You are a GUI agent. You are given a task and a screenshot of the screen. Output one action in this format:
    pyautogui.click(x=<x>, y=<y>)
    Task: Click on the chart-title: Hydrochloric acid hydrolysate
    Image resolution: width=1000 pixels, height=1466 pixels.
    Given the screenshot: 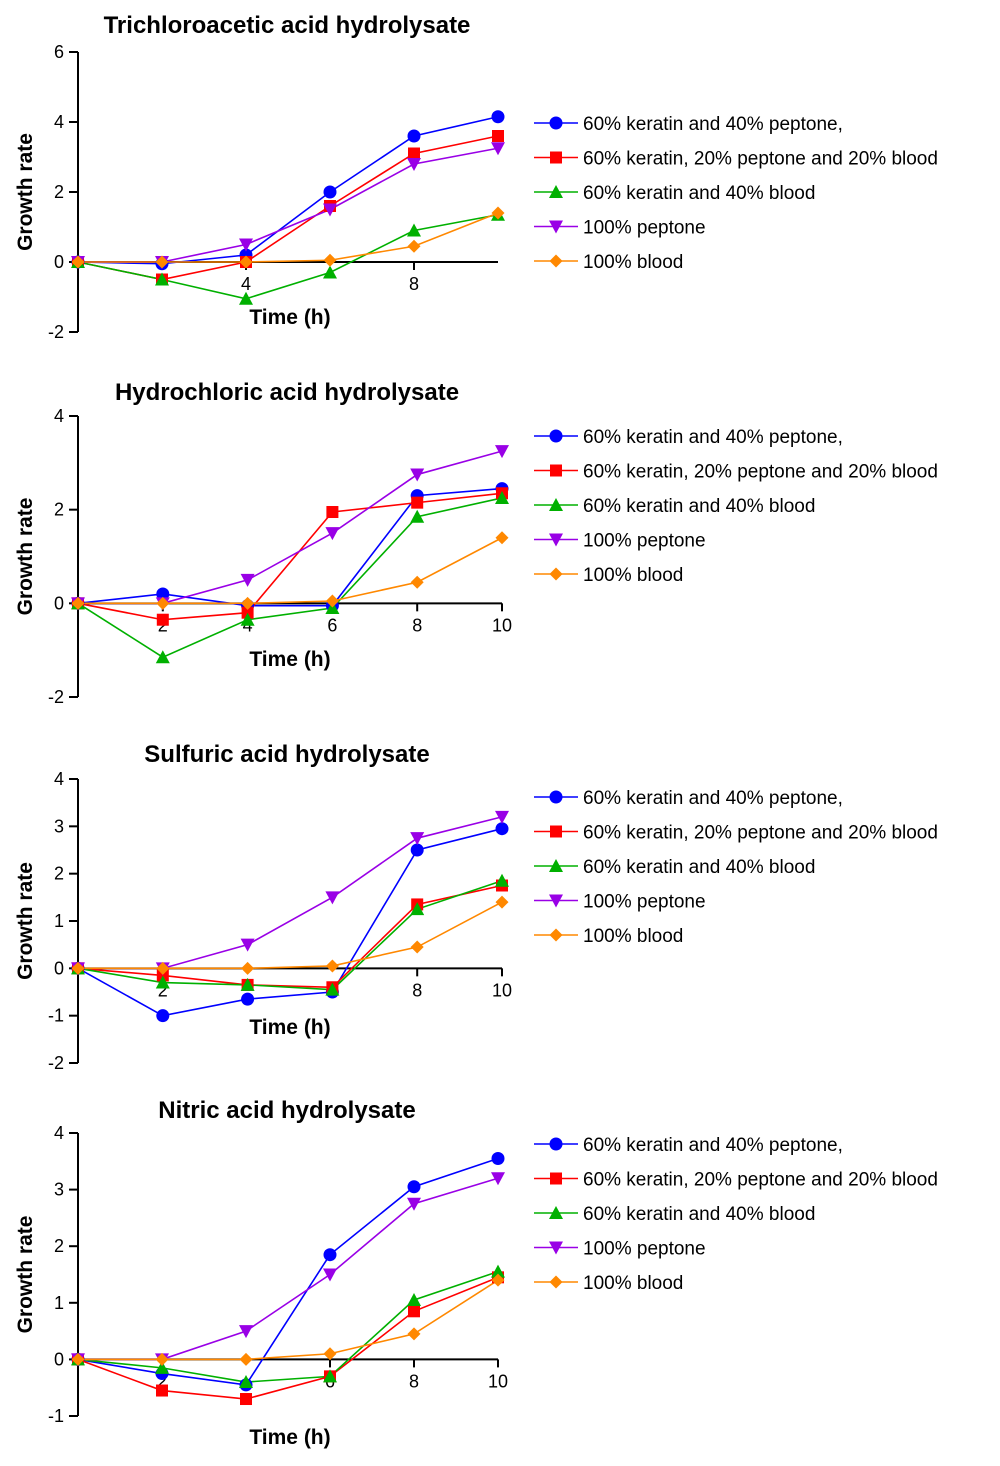 What is the action you would take?
    pyautogui.click(x=287, y=392)
    